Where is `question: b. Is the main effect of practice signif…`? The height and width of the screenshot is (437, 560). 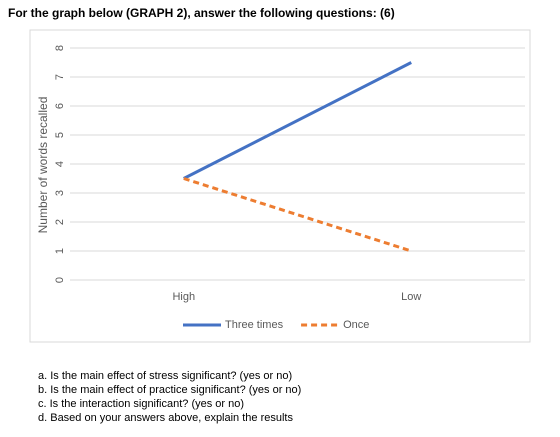
question: b. Is the main effect of practice signif… is located at coordinates (169, 390).